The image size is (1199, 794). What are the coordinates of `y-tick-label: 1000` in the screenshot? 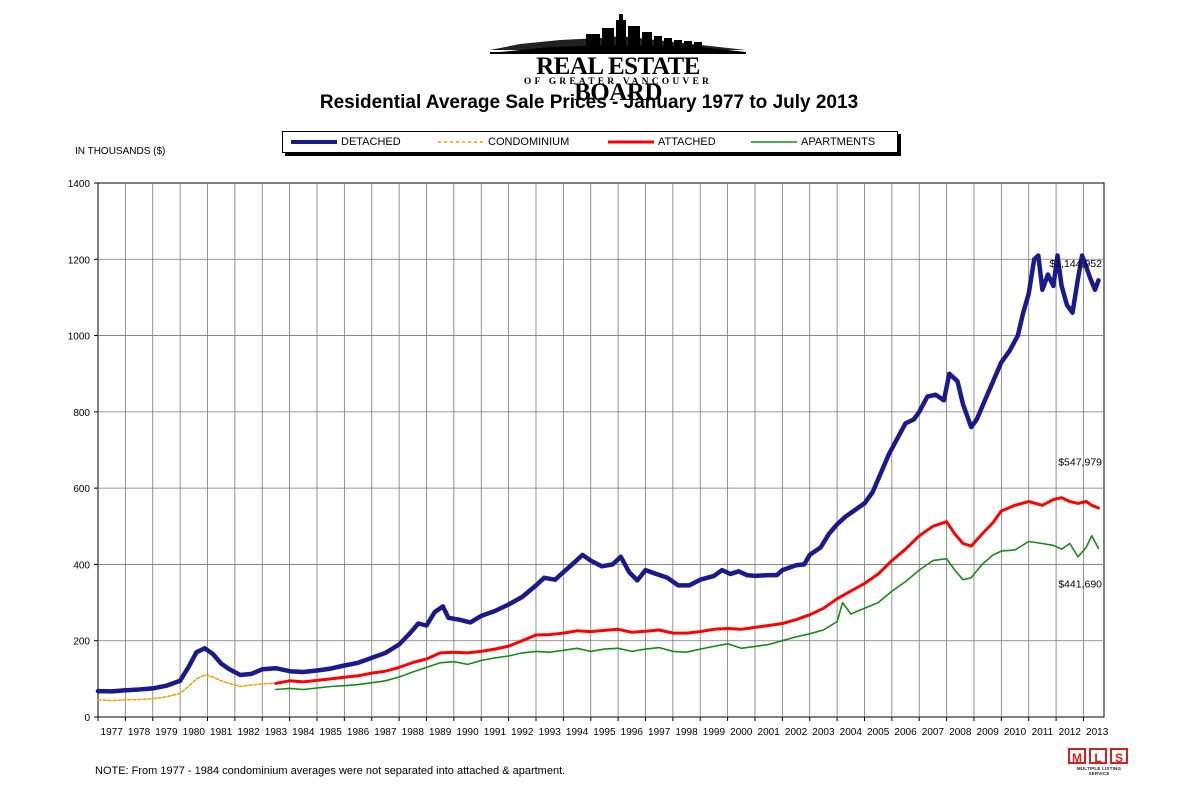 It's located at (79, 337).